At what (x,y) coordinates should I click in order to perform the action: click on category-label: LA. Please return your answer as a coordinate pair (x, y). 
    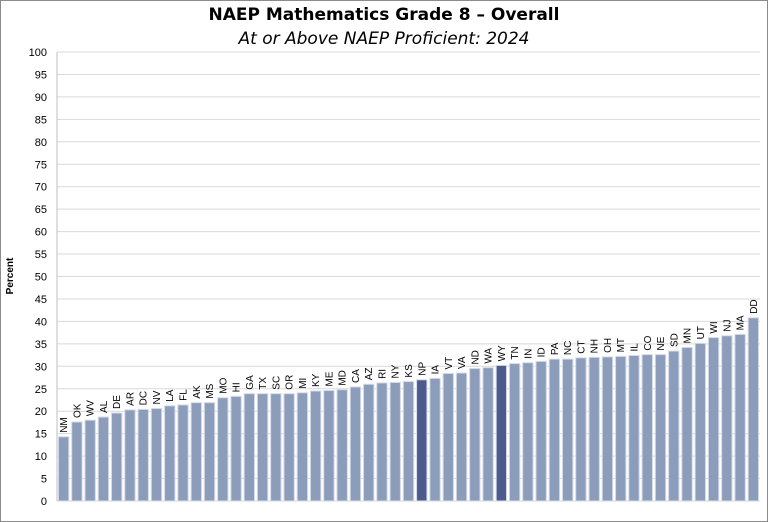
    Looking at the image, I should click on (170, 395).